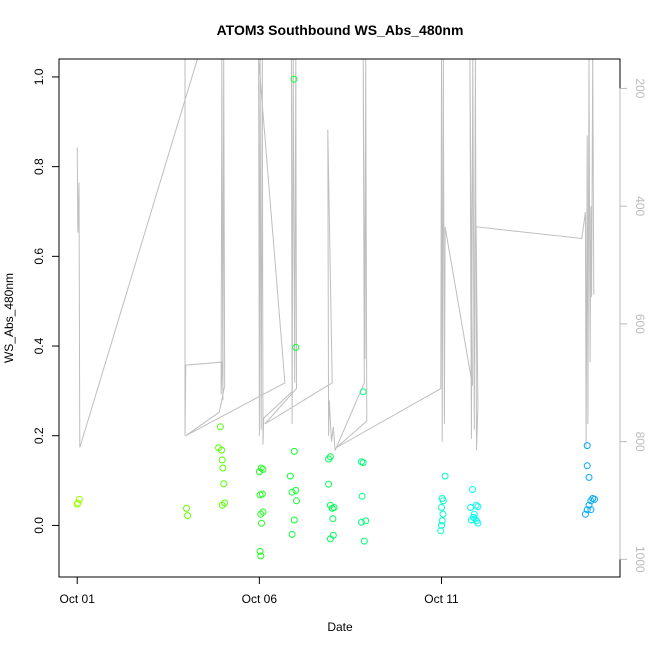 The image size is (650, 650). What do you see at coordinates (441, 599) in the screenshot?
I see `x-tick-label: Oct 11` at bounding box center [441, 599].